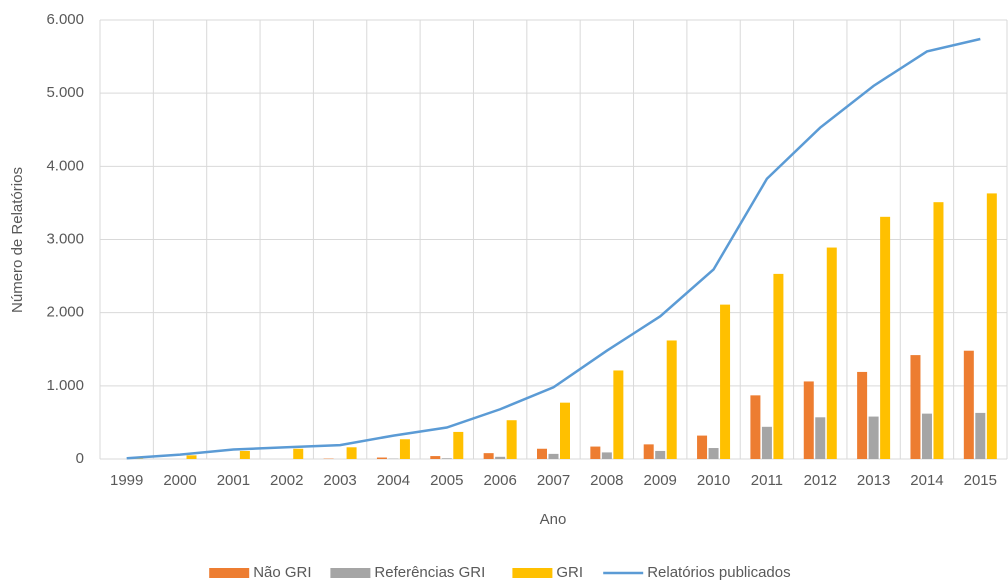 The height and width of the screenshot is (585, 1008). I want to click on y-tick-label: 6.000, so click(65, 19).